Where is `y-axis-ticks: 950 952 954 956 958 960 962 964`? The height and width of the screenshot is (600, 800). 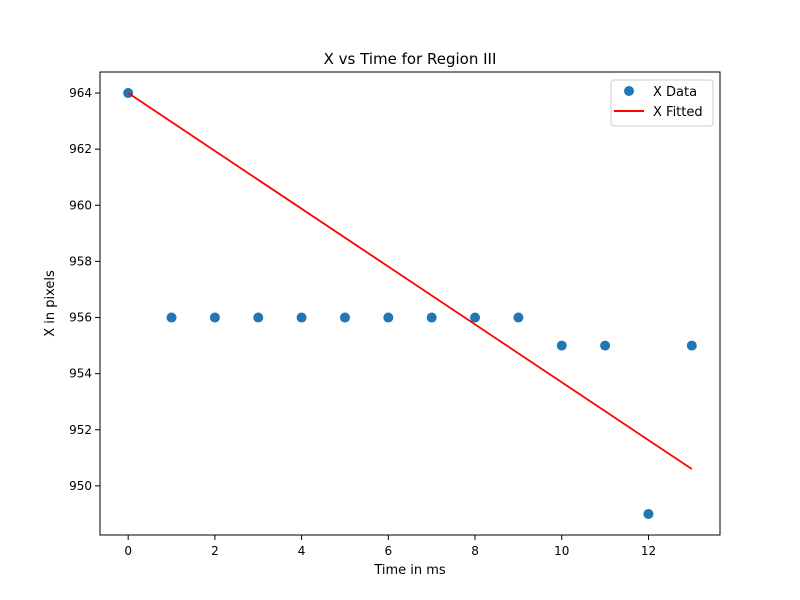 y-axis-ticks: 950 952 954 956 958 960 962 964 is located at coordinates (84, 289).